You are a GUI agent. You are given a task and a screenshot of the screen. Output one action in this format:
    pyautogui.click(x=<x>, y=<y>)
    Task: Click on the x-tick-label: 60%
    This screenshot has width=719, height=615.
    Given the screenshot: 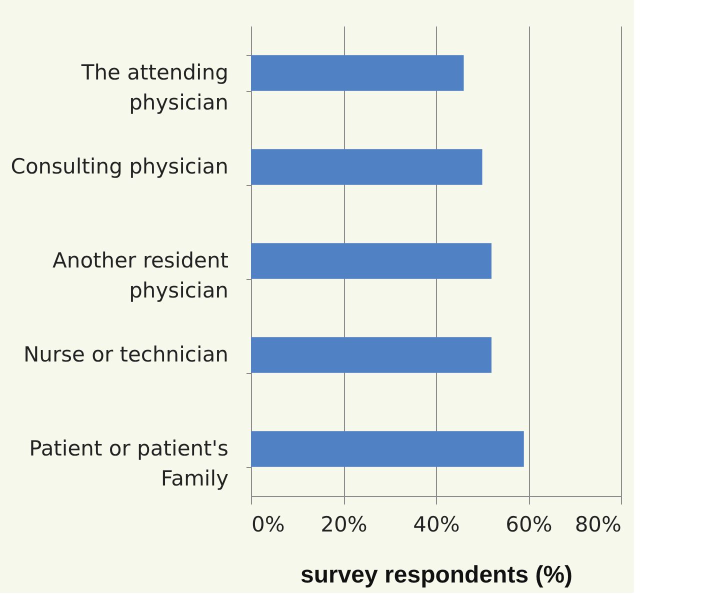 What is the action you would take?
    pyautogui.click(x=529, y=524)
    